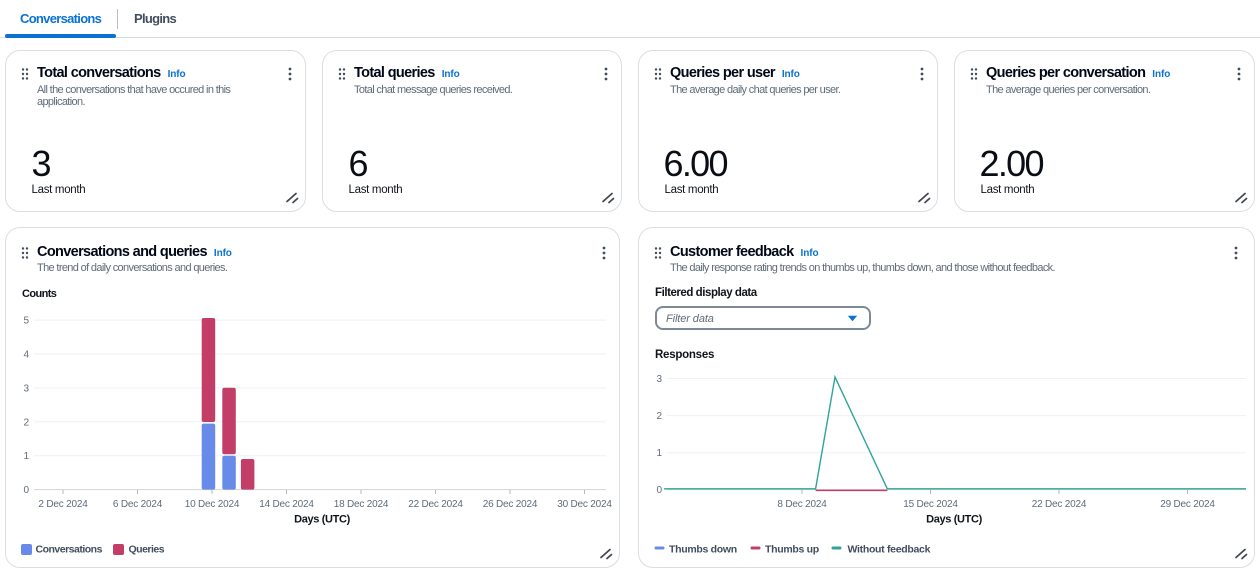 This screenshot has height=577, width=1260. Describe the element at coordinates (584, 504) in the screenshot. I see `svg-text: 30 Dec 2024` at that location.